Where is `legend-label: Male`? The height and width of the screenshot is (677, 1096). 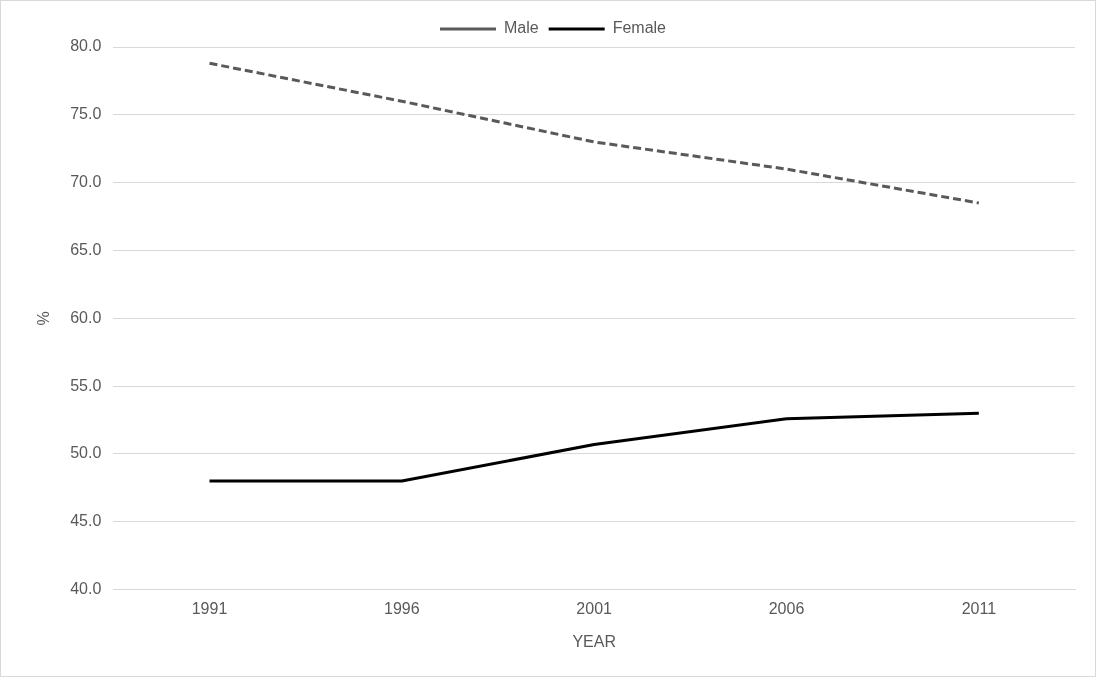 legend-label: Male is located at coordinates (521, 28).